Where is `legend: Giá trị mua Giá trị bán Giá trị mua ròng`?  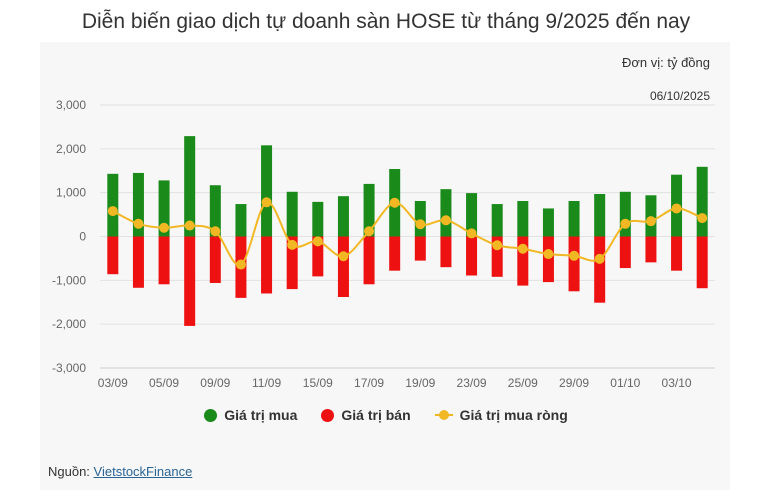 legend: Giá trị mua Giá trị bán Giá trị mua ròng is located at coordinates (386, 415).